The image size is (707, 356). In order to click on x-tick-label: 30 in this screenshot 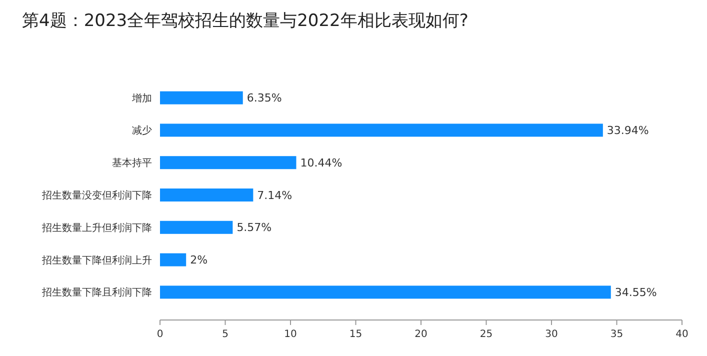, I will do `click(551, 334)`.